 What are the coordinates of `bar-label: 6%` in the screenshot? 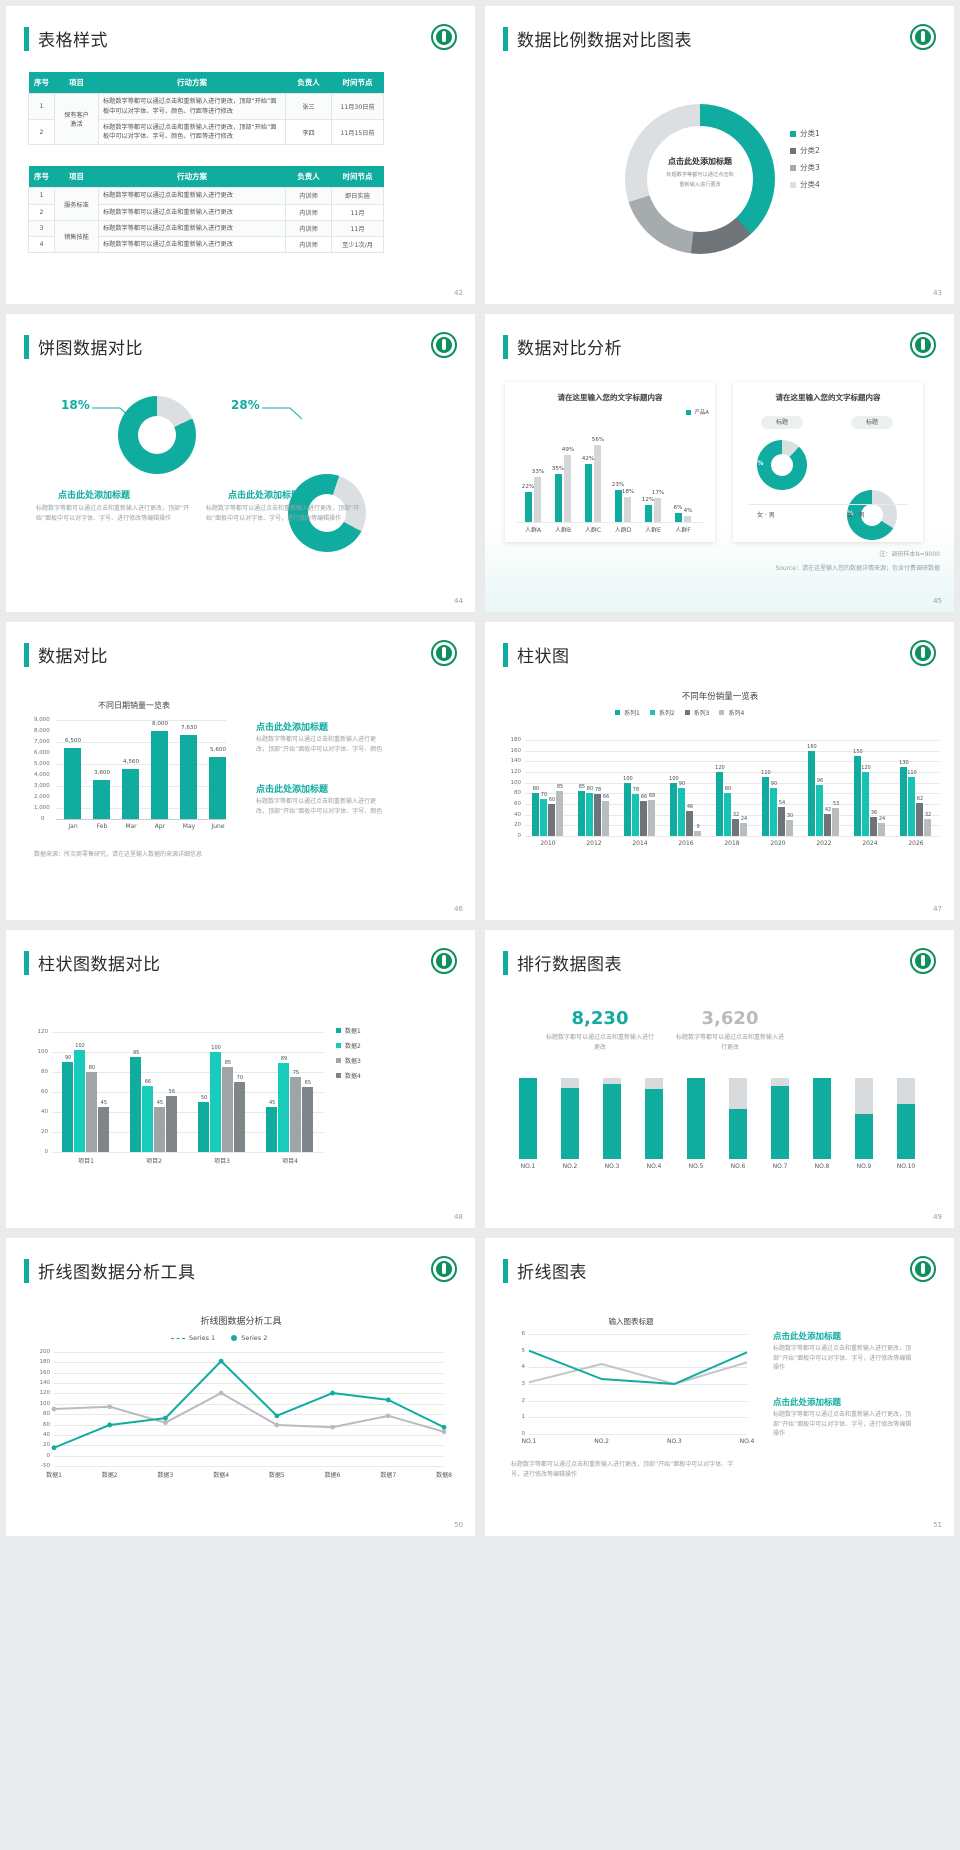 It's located at (678, 508).